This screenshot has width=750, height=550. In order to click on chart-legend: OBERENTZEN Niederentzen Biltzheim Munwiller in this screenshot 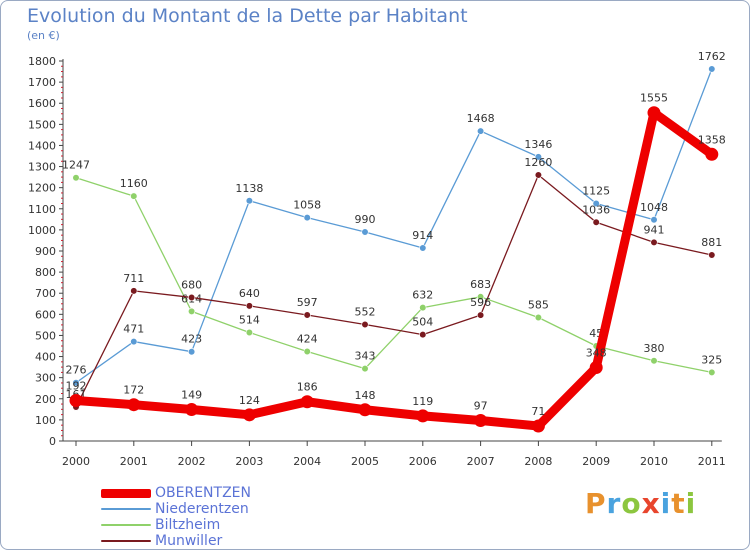, I will do `click(176, 517)`.